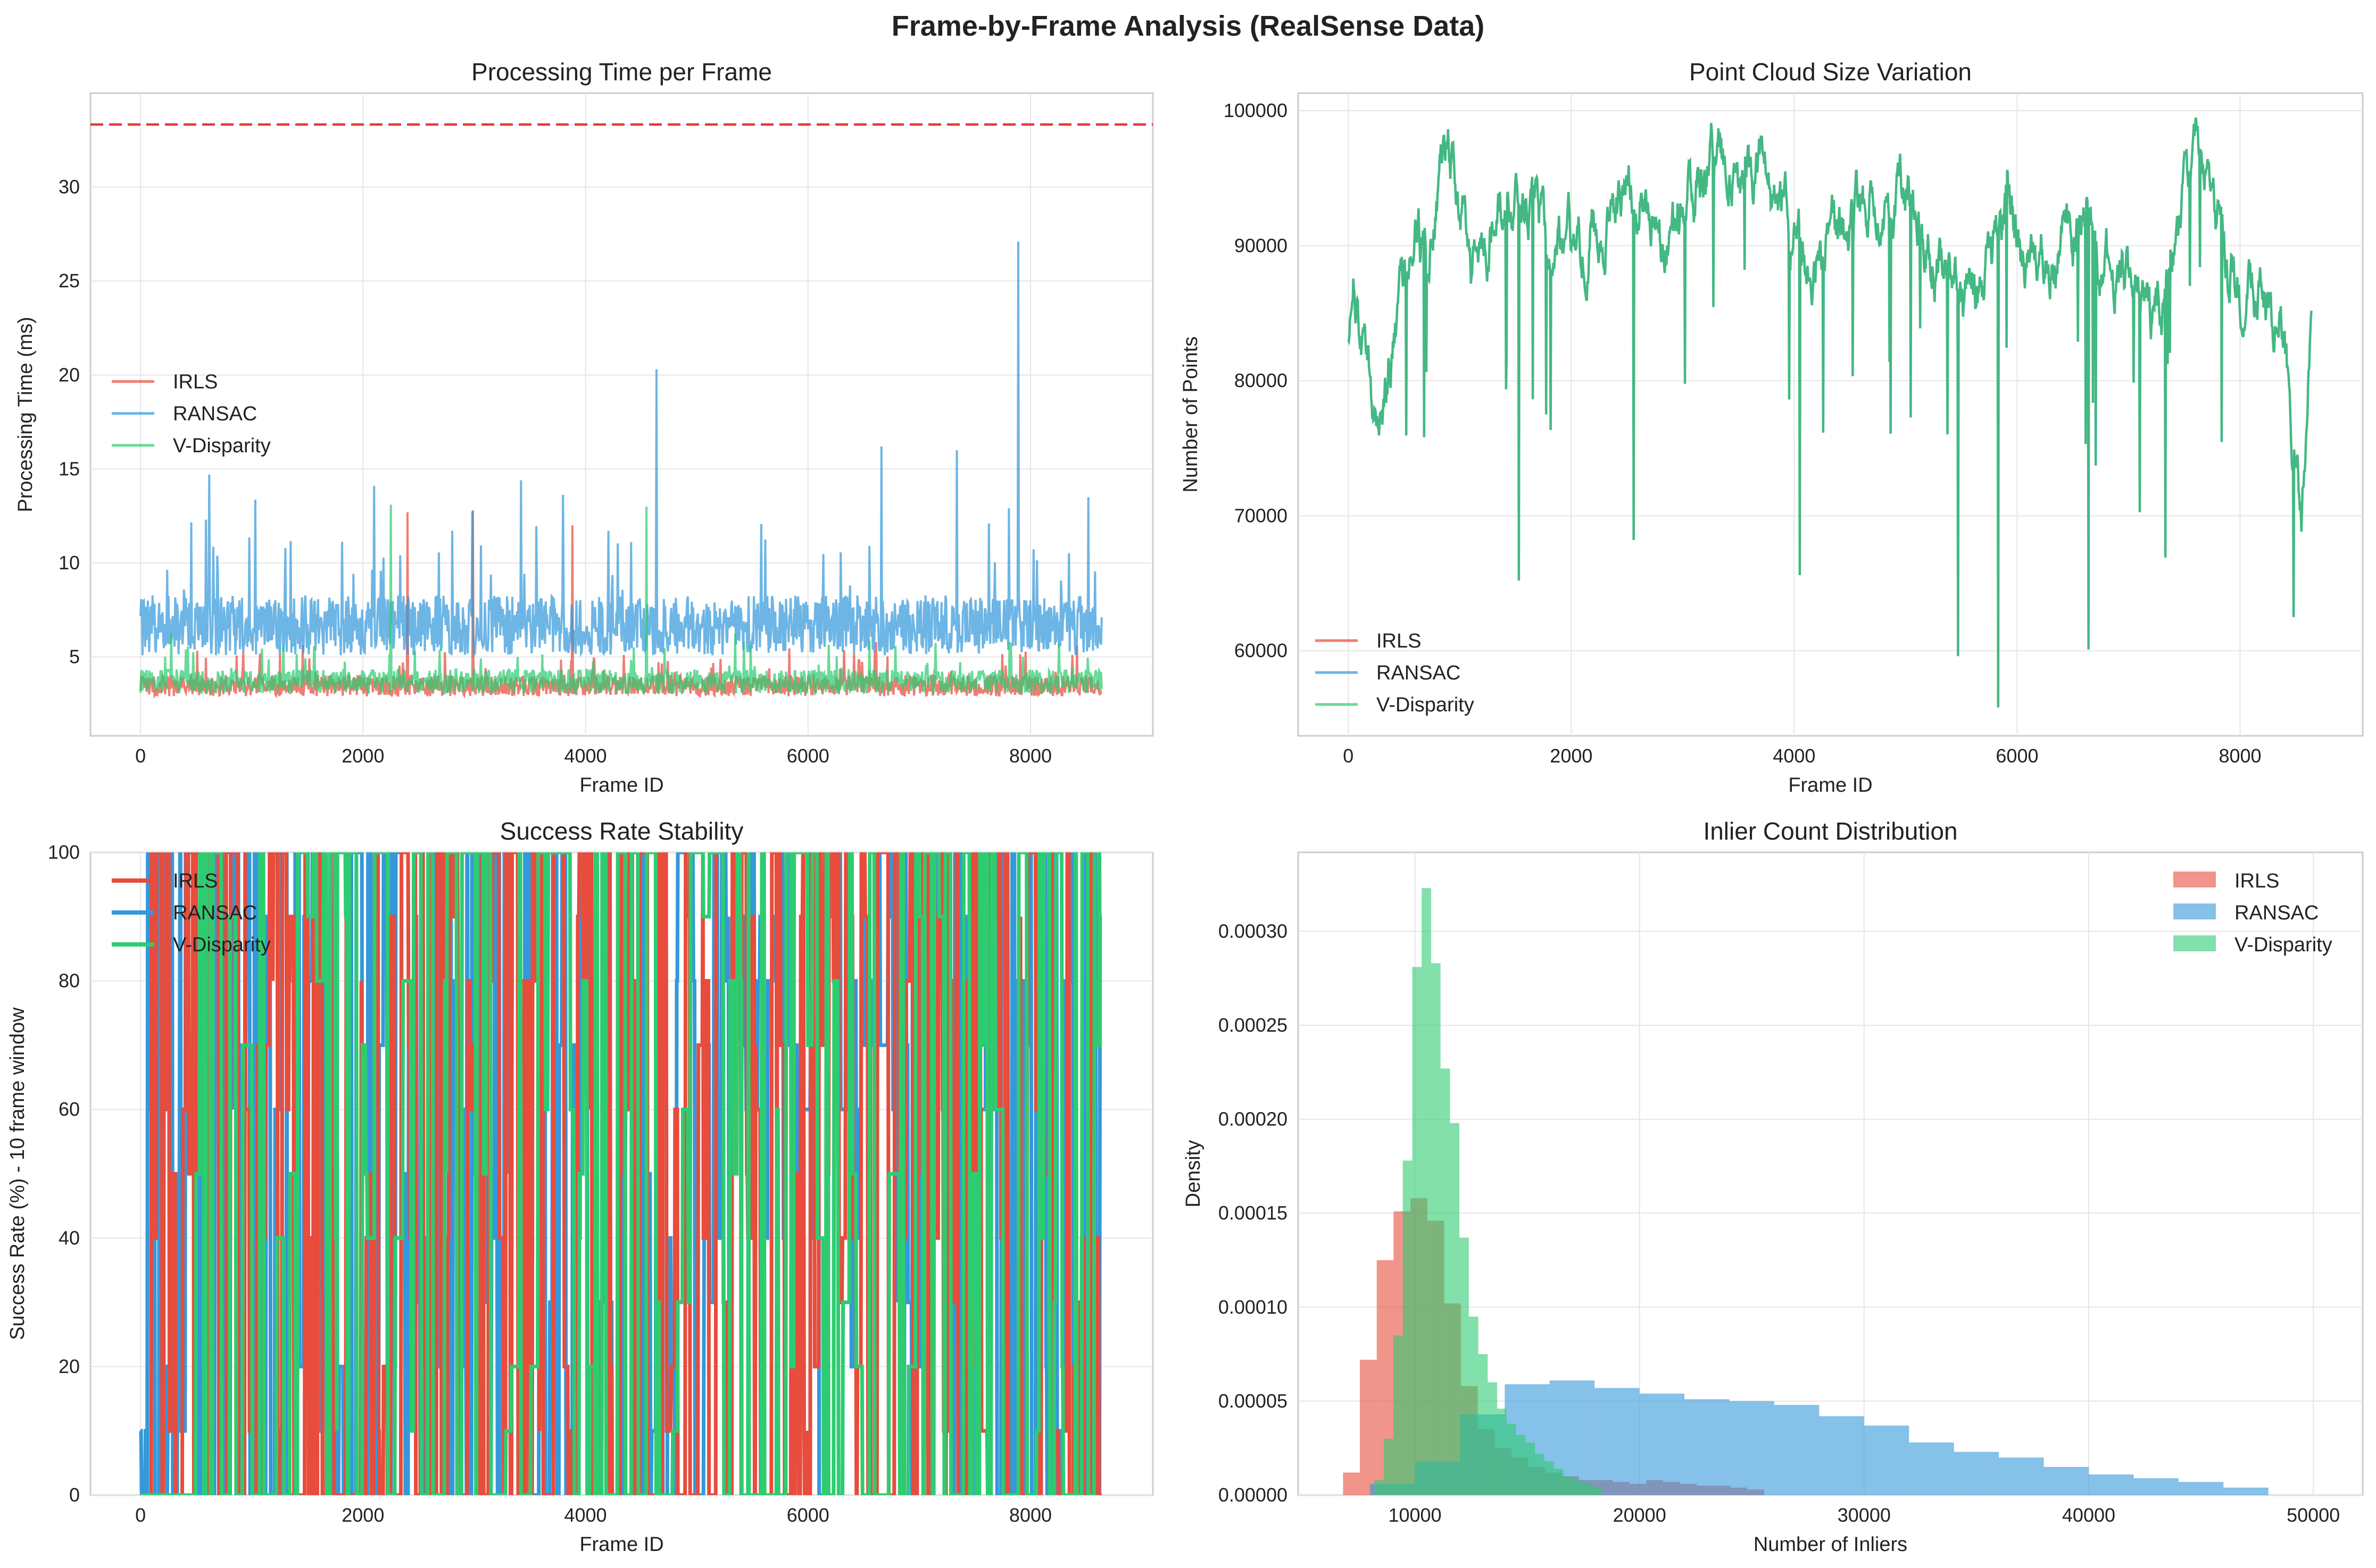 The height and width of the screenshot is (1568, 2376). Describe the element at coordinates (2194, 880) in the screenshot. I see `legend-swatch-irls` at that location.